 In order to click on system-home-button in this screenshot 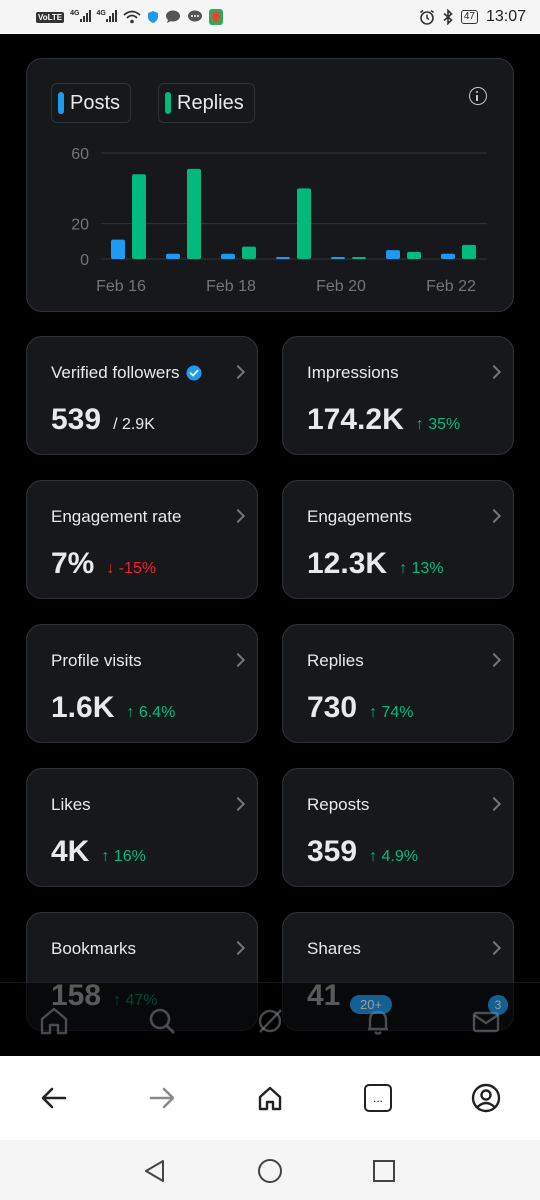, I will do `click(270, 1171)`.